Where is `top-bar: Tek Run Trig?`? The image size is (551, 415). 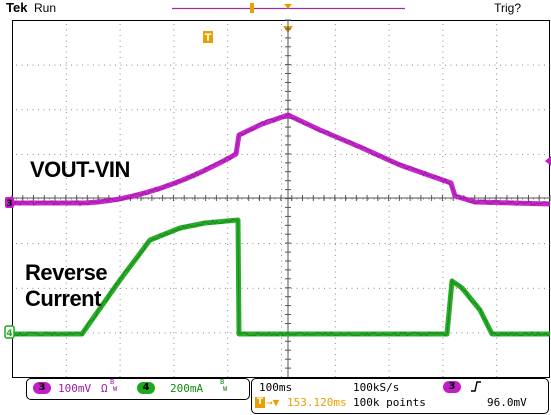 top-bar: Tek Run Trig? is located at coordinates (275, 9).